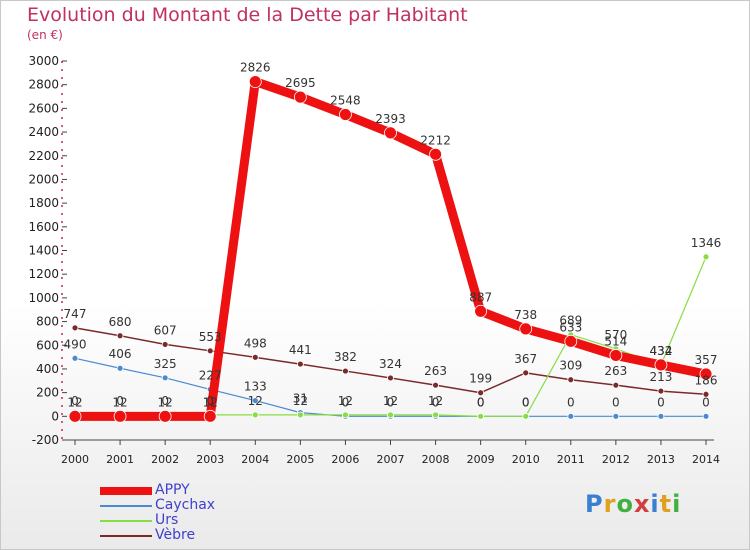  I want to click on logo-letter: t, so click(666, 504).